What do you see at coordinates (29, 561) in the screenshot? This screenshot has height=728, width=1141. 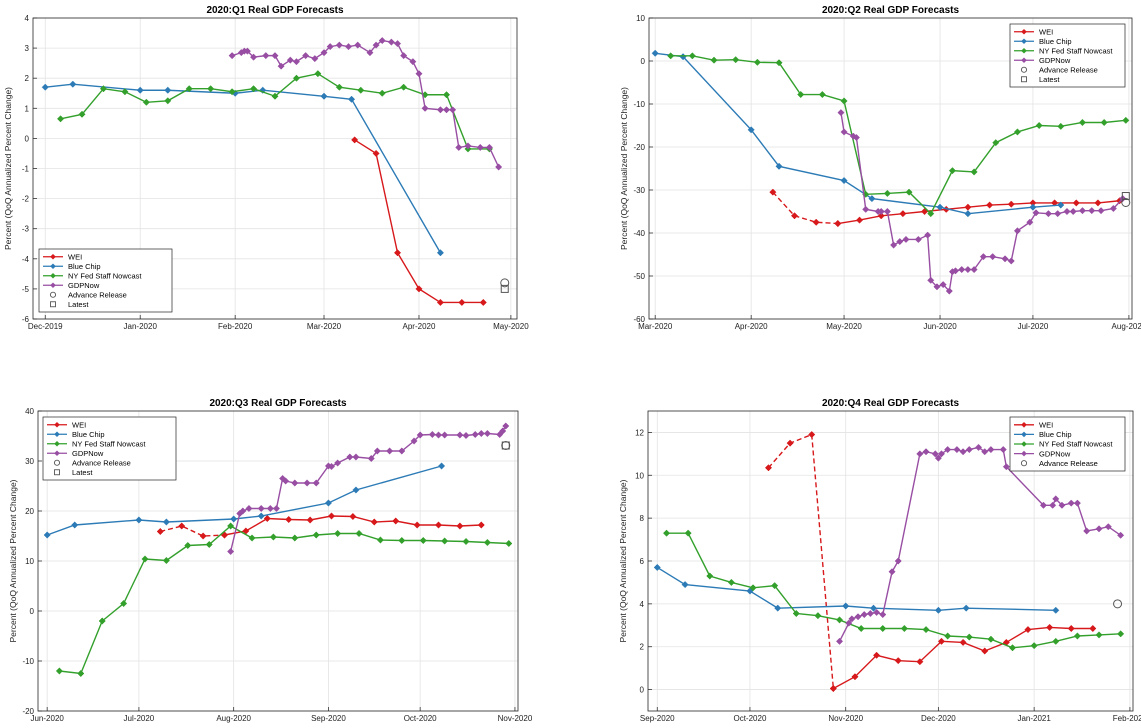 I see `y-tick-label: 10` at bounding box center [29, 561].